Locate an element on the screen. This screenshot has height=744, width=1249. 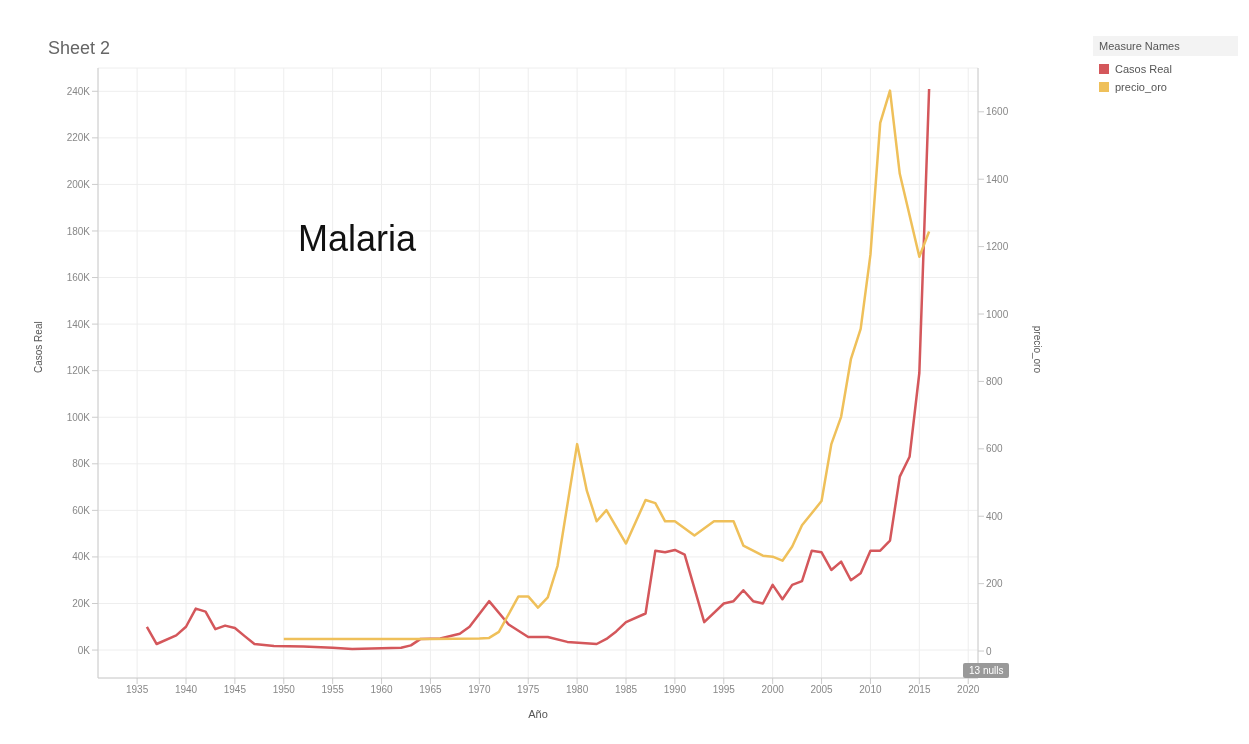
x-tick-label: 1945 is located at coordinates (235, 690).